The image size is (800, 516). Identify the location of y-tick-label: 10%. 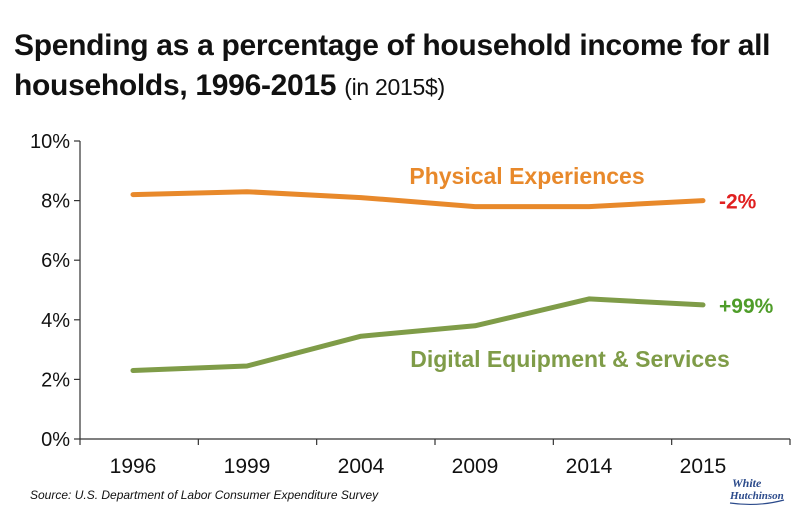
(50, 142).